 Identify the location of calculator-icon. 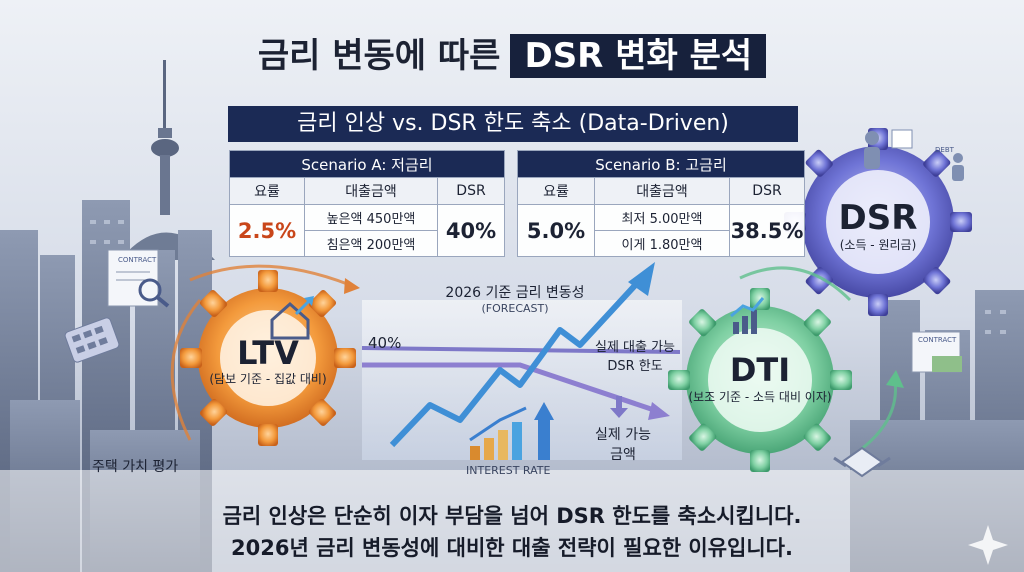
(92, 340).